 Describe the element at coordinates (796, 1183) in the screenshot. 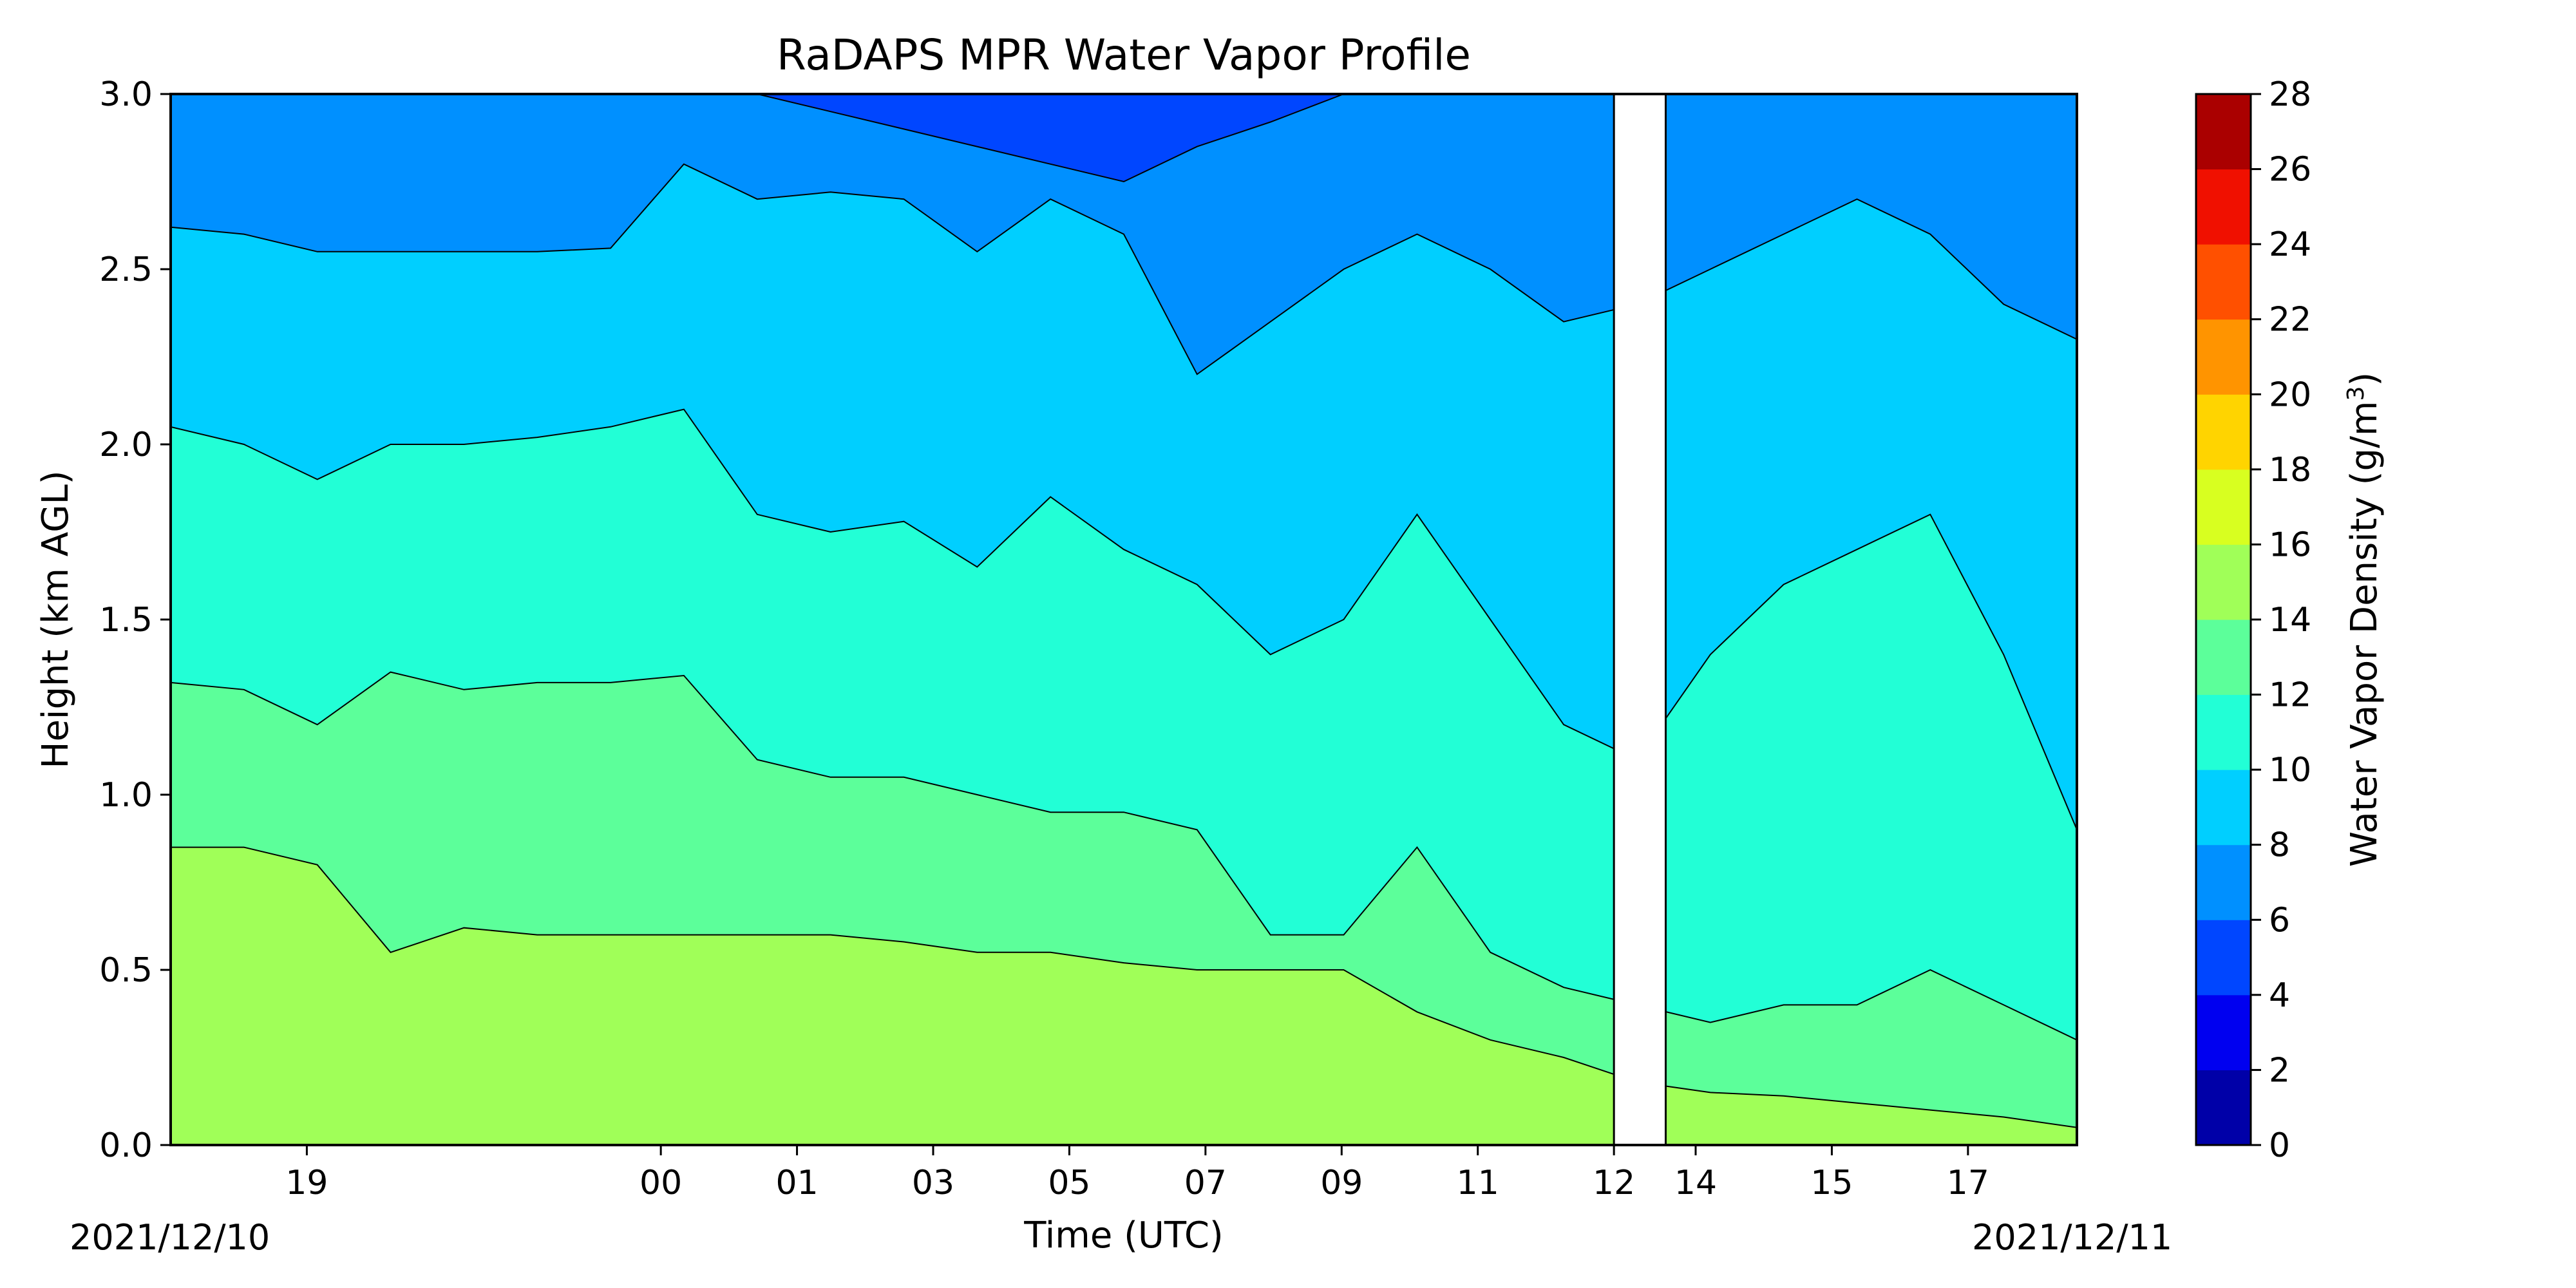

I see `x-tick-label: 01` at that location.